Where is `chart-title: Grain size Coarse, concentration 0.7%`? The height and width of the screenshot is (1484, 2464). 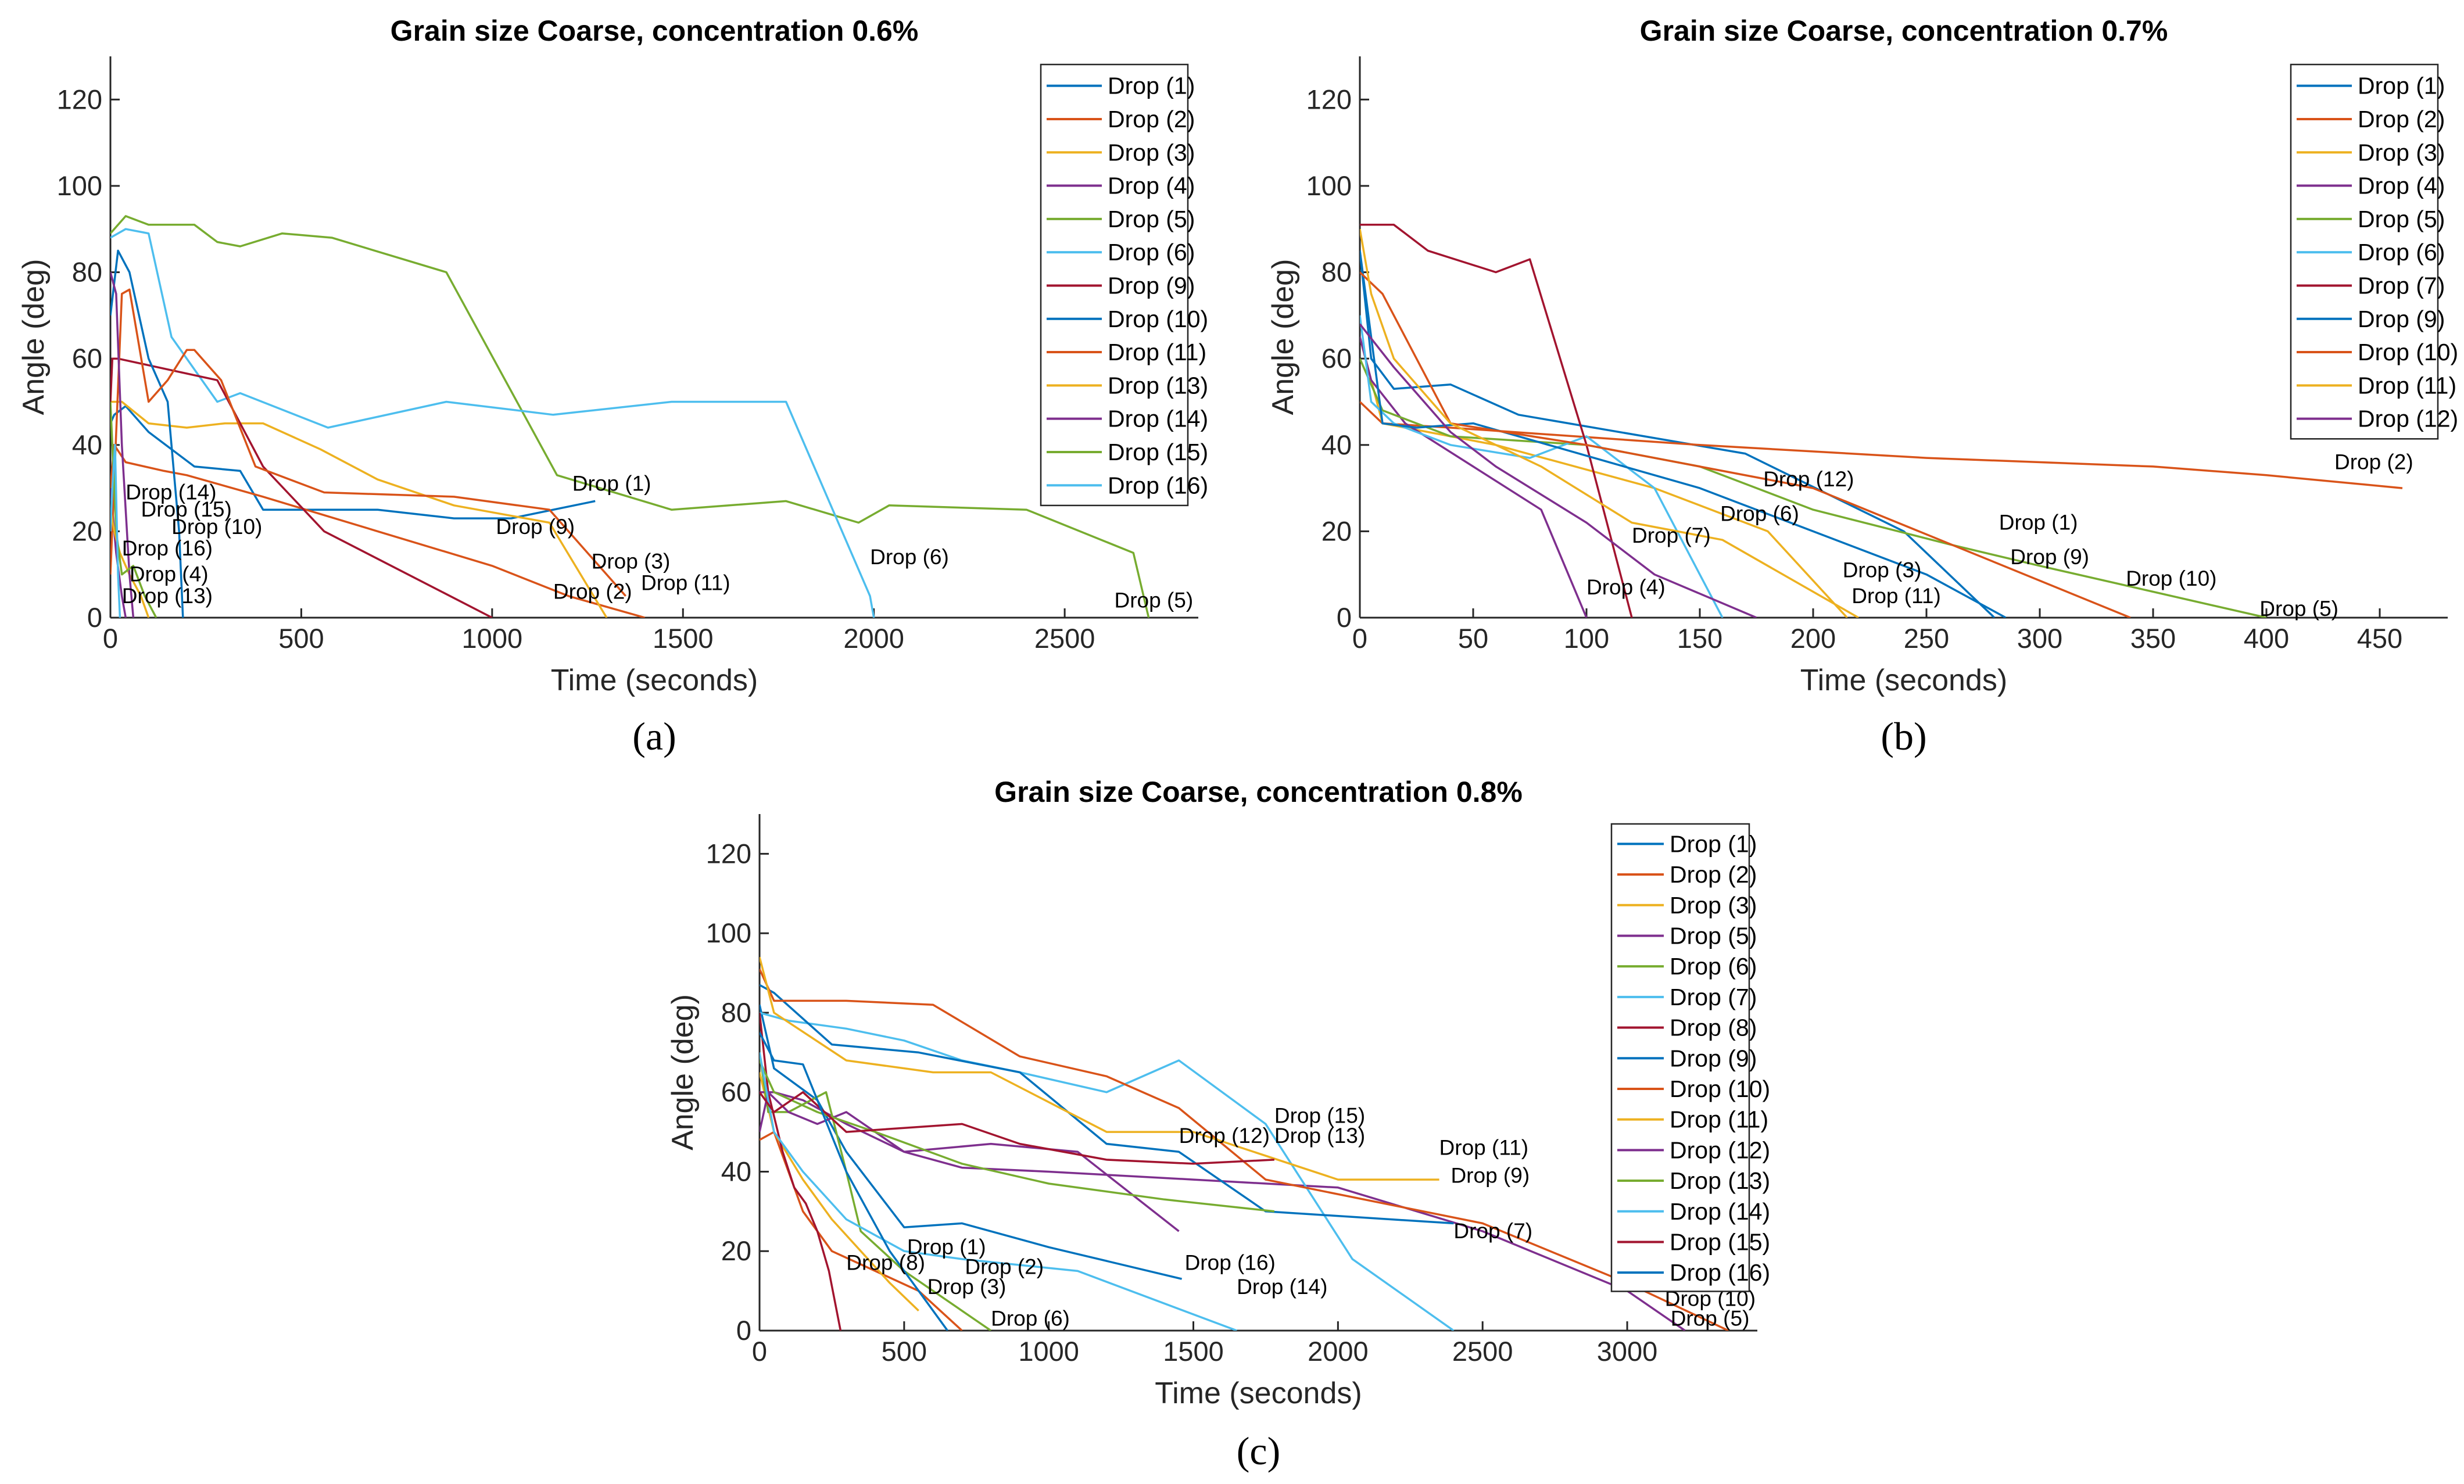
chart-title: Grain size Coarse, concentration 0.7% is located at coordinates (1904, 31).